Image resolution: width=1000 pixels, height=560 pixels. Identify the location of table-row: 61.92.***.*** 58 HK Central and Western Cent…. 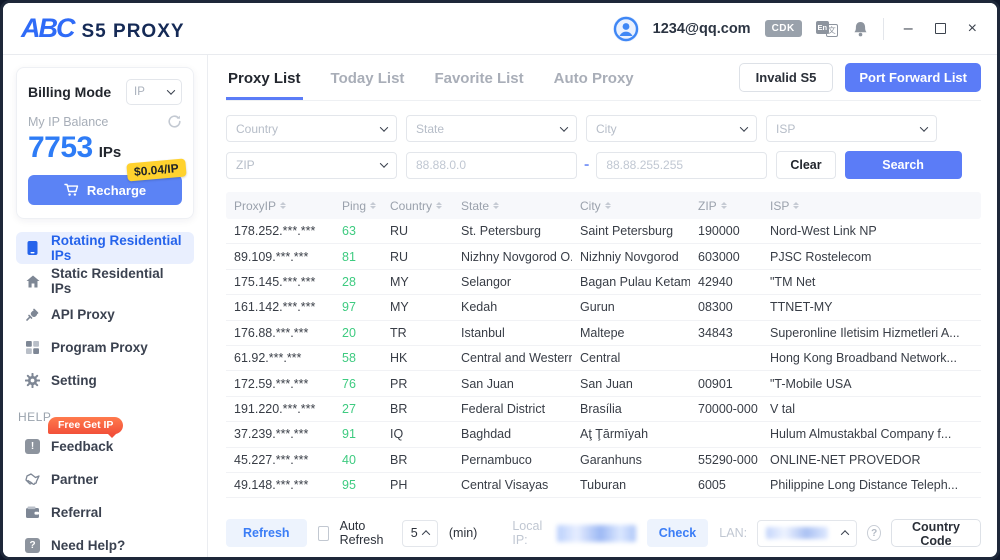
(603, 359).